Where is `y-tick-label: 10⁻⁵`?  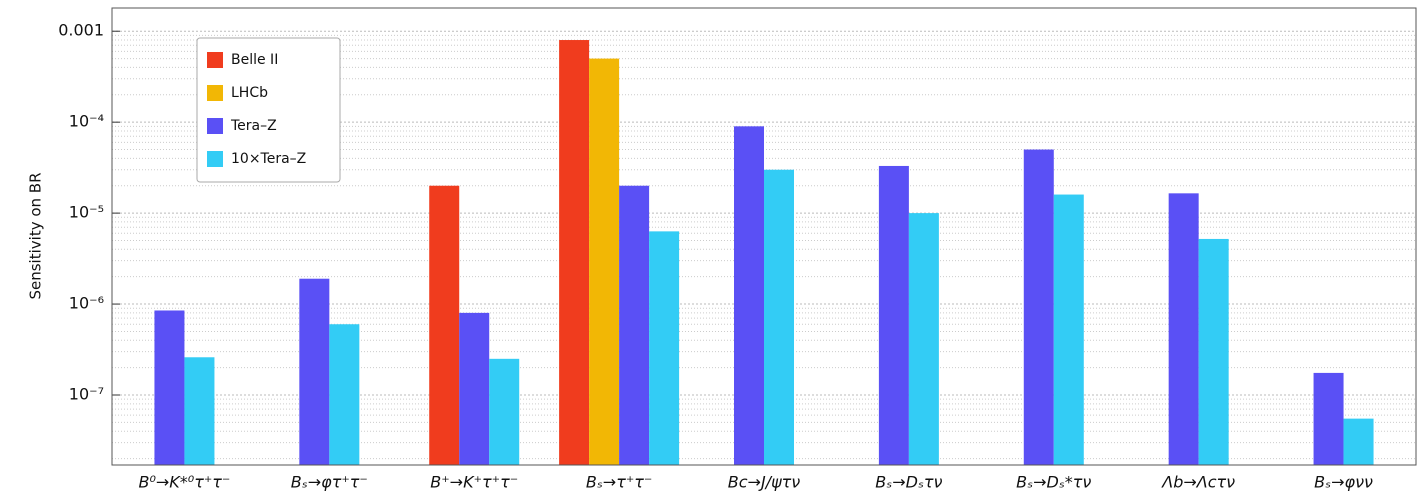
y-tick-label: 10⁻⁵ is located at coordinates (86, 212).